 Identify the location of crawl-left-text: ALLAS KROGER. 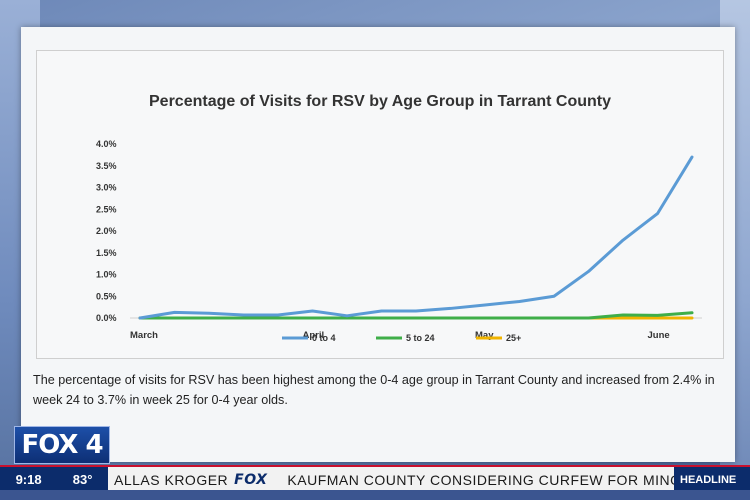
(171, 479).